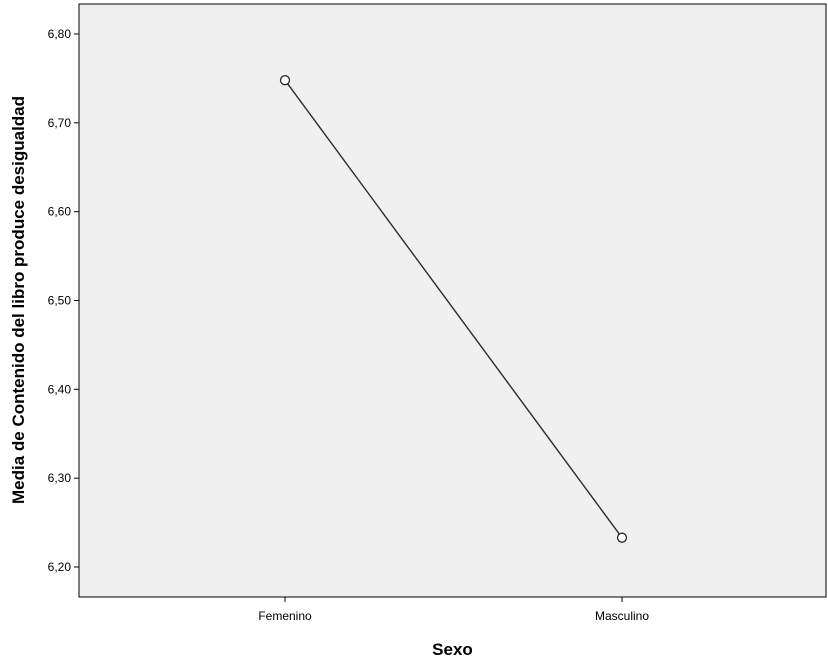 The image size is (828, 660). I want to click on y-tick-label: 6,80, so click(60, 34).